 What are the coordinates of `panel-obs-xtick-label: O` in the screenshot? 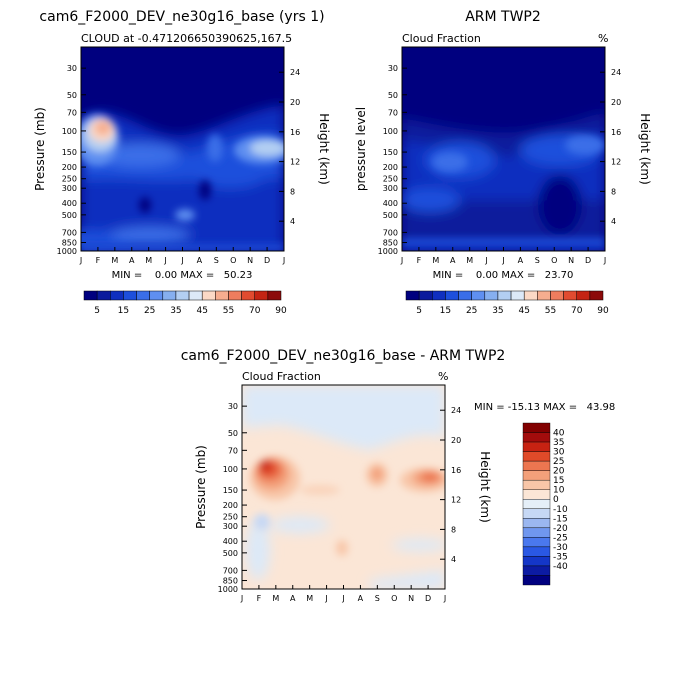 It's located at (554, 260).